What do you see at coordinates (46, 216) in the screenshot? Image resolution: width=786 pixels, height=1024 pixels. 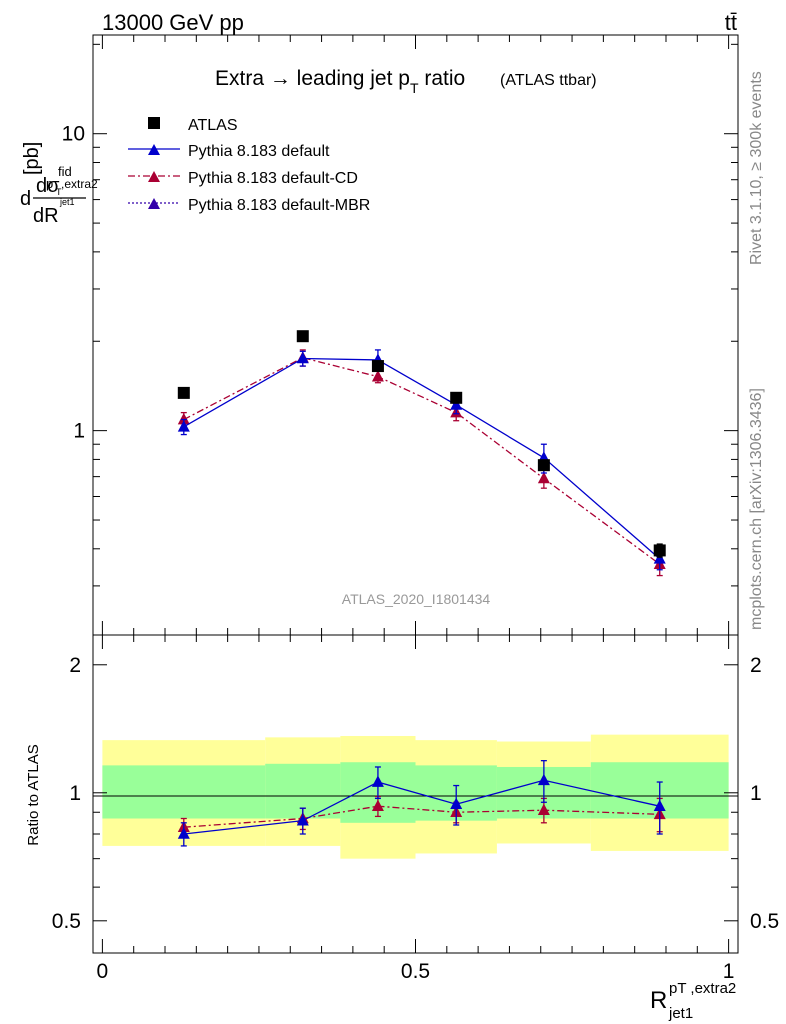 I see `svg-text: dR` at bounding box center [46, 216].